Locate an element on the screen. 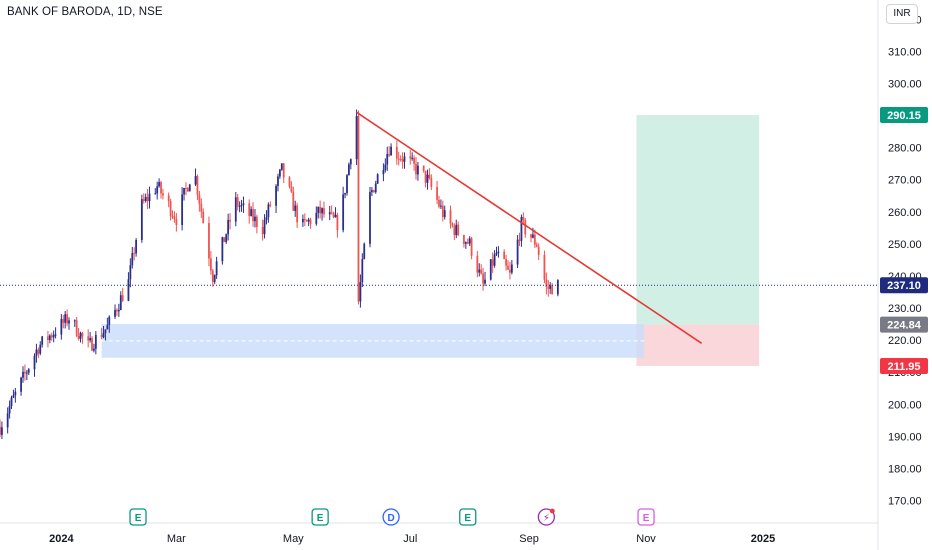 Image resolution: width=932 pixels, height=550 pixels. x-tick-label: Jul is located at coordinates (410, 539).